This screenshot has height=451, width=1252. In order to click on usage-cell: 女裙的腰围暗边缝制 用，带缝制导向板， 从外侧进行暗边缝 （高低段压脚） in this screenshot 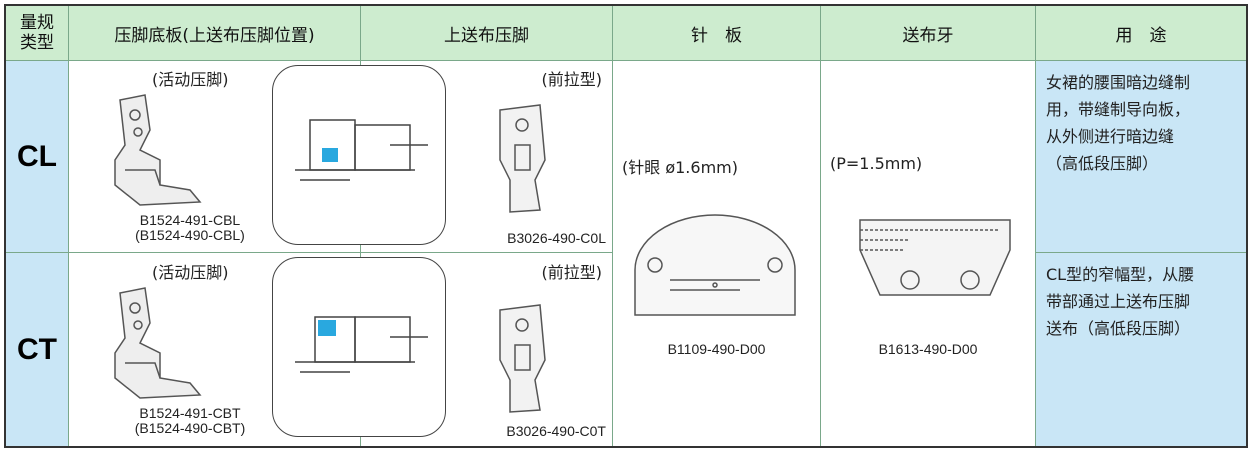, I will do `click(1141, 156)`.